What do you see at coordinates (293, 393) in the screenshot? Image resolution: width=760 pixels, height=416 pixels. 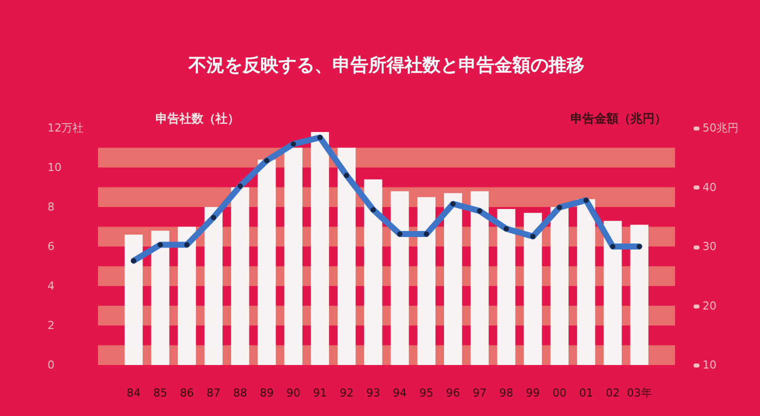 I see `x-tick-label: 90` at bounding box center [293, 393].